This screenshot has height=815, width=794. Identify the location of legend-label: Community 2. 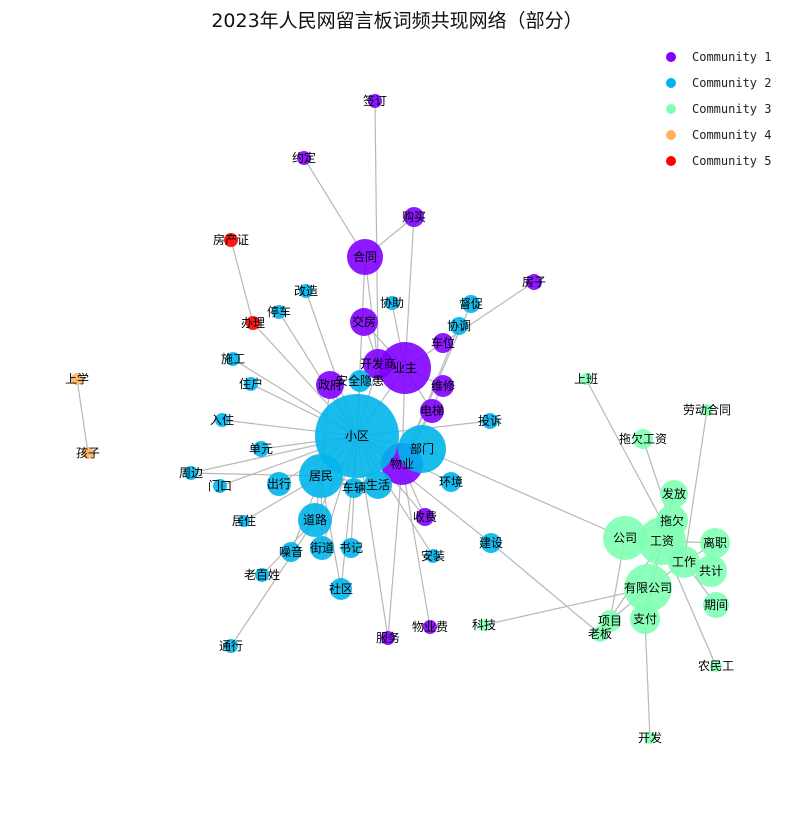
(732, 83).